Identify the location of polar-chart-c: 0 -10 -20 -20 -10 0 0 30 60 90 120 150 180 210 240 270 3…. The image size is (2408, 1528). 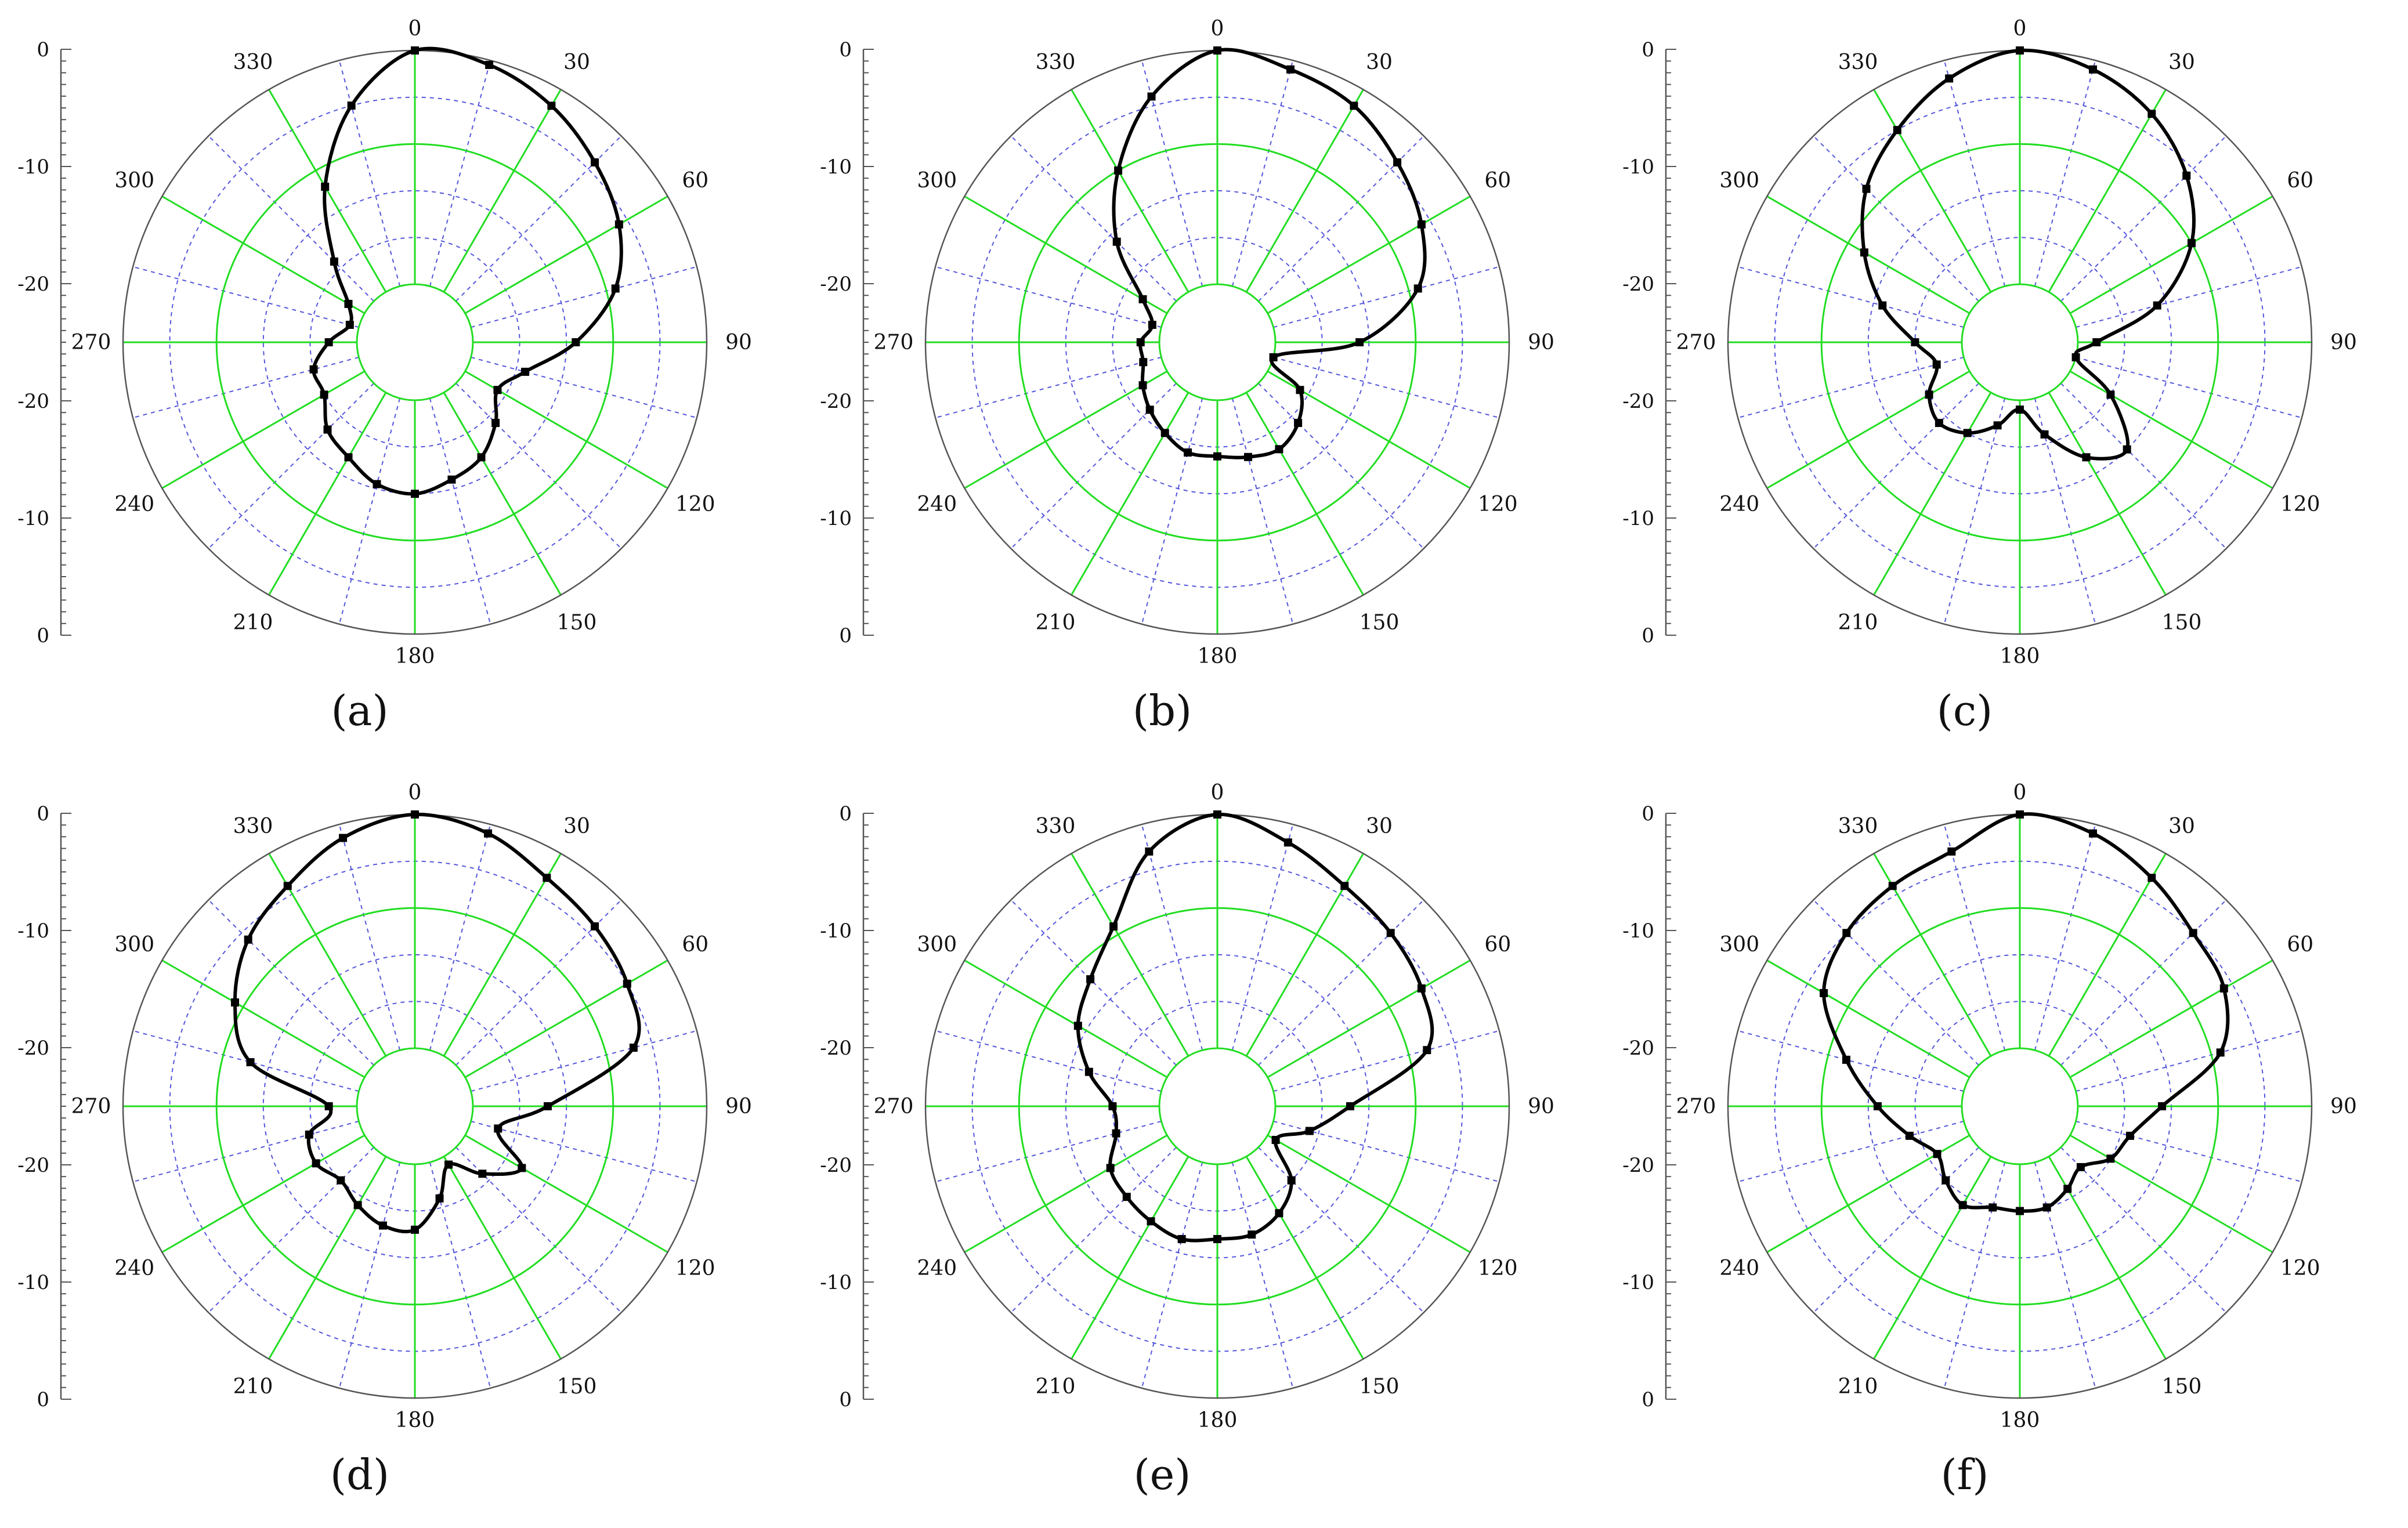
(1989, 376).